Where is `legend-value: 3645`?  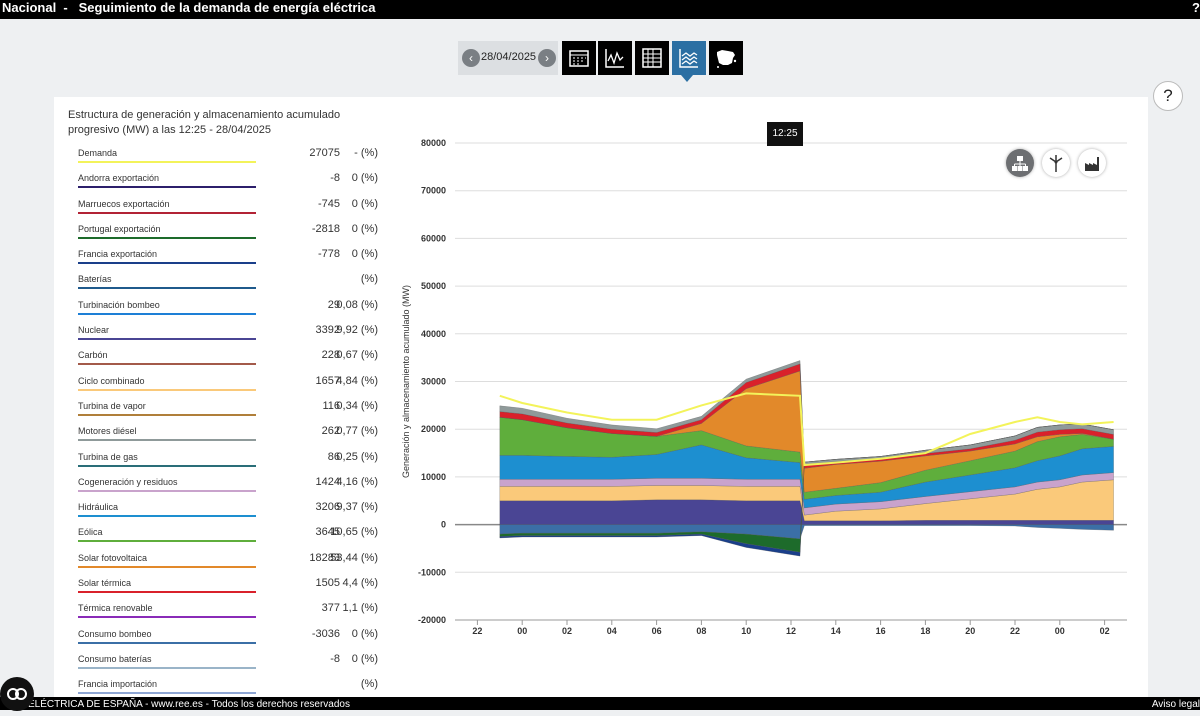
legend-value: 3645 is located at coordinates (327, 532).